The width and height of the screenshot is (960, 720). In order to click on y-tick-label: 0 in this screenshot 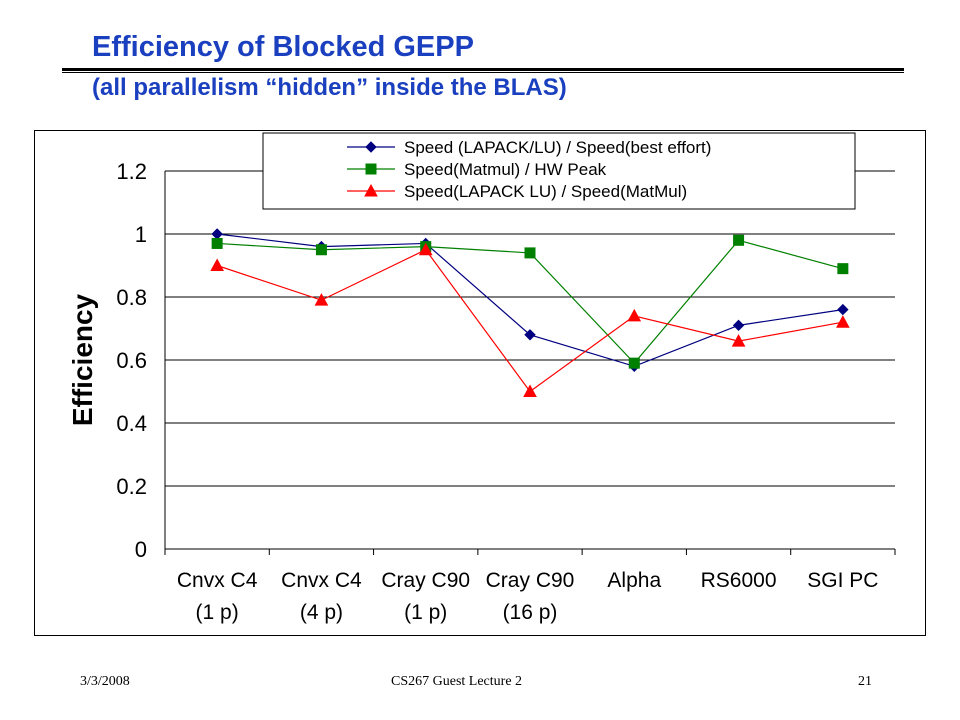, I will do `click(141, 549)`.